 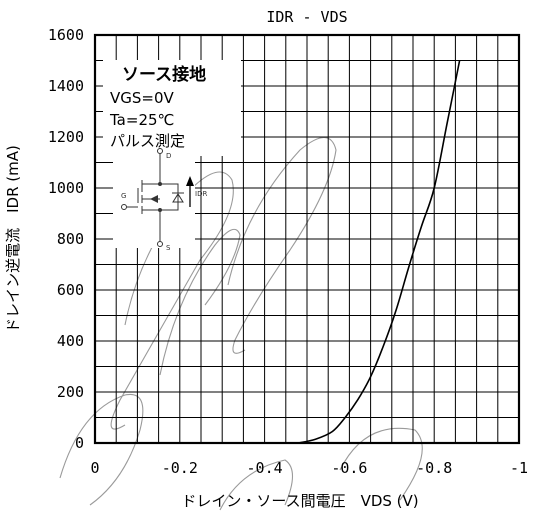 I want to click on y-tick-label: 1400, so click(x=66, y=86).